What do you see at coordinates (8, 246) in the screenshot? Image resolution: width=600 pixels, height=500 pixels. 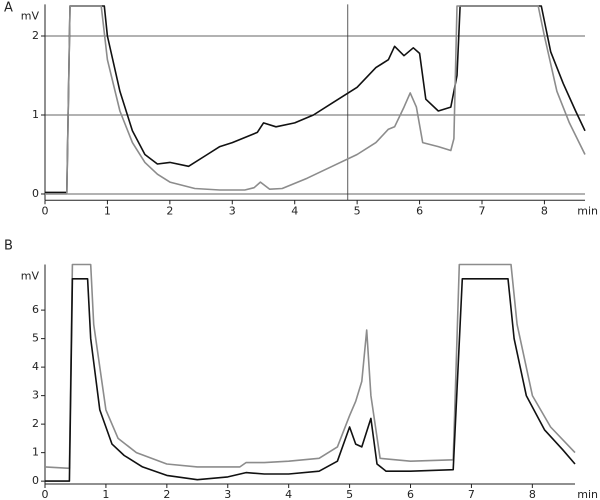 I see `panel-label: B` at bounding box center [8, 246].